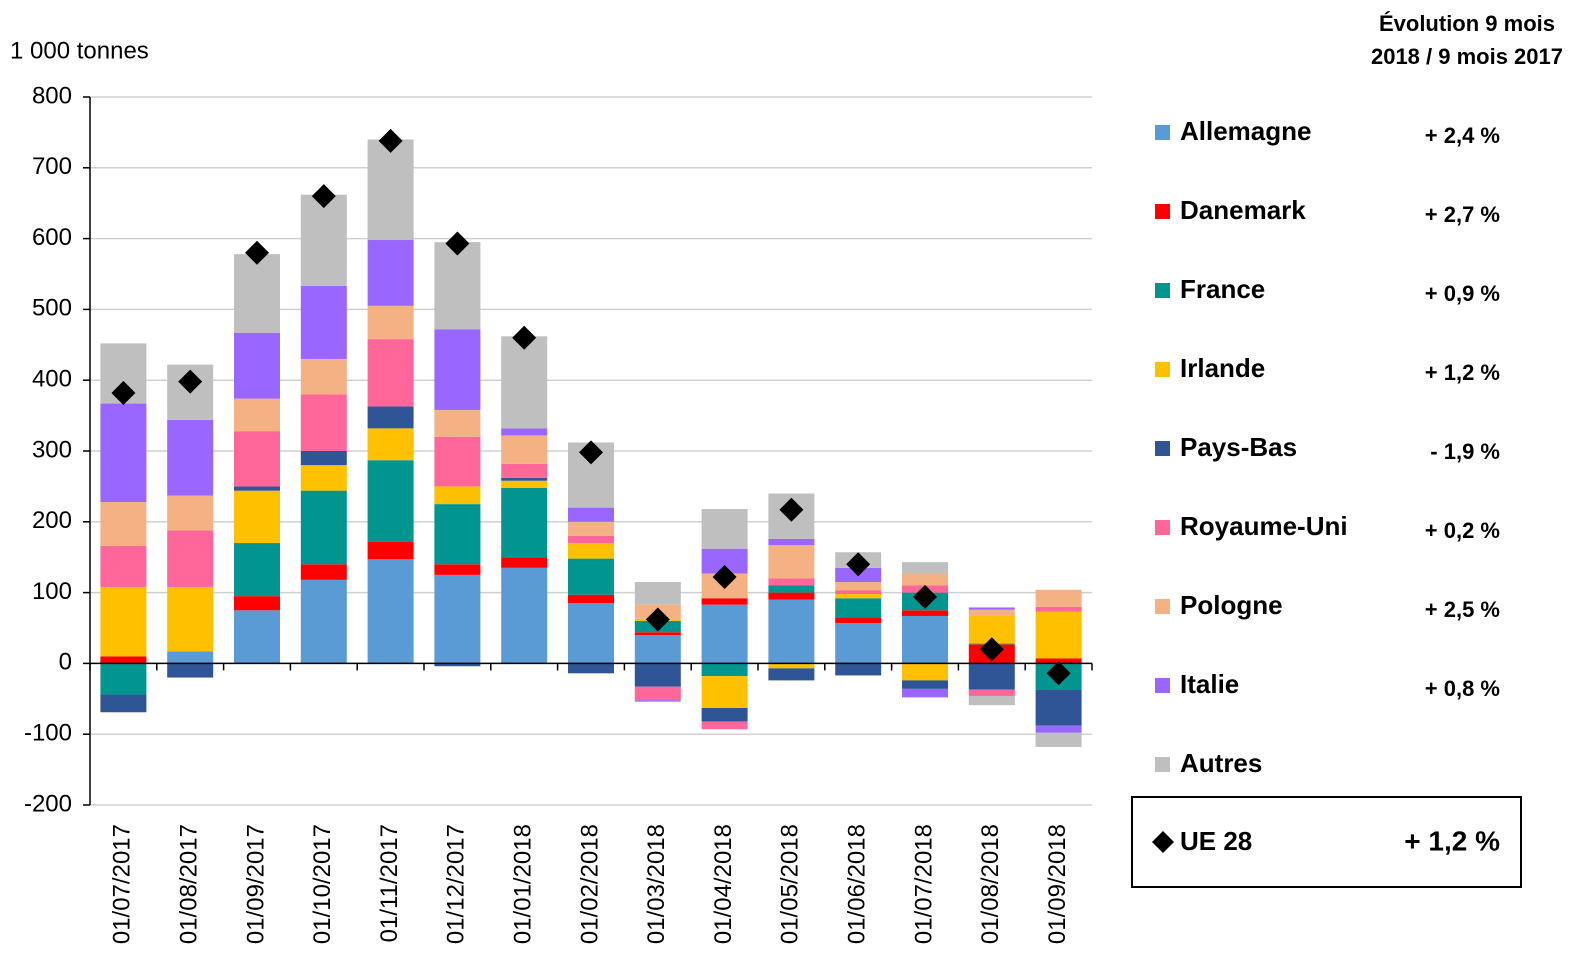 Image resolution: width=1584 pixels, height=973 pixels. I want to click on y-tick-label: 800, so click(52, 95).